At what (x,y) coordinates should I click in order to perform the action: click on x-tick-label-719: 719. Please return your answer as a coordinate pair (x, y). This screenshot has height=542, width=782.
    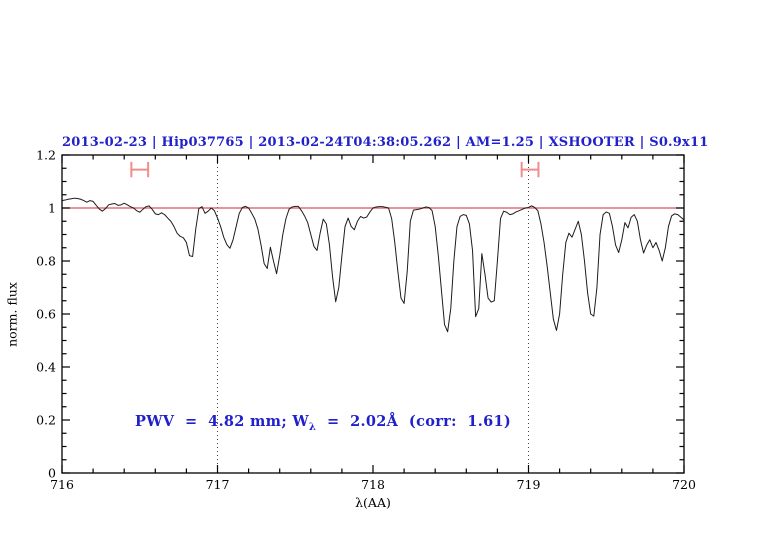
    Looking at the image, I should click on (528, 484).